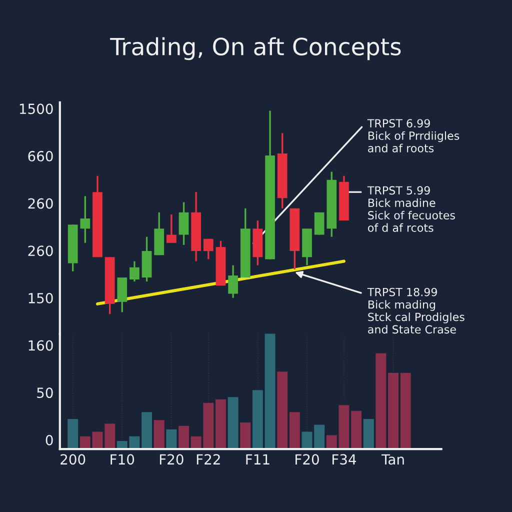  What do you see at coordinates (122, 459) in the screenshot?
I see `x-tick-label: F10` at bounding box center [122, 459].